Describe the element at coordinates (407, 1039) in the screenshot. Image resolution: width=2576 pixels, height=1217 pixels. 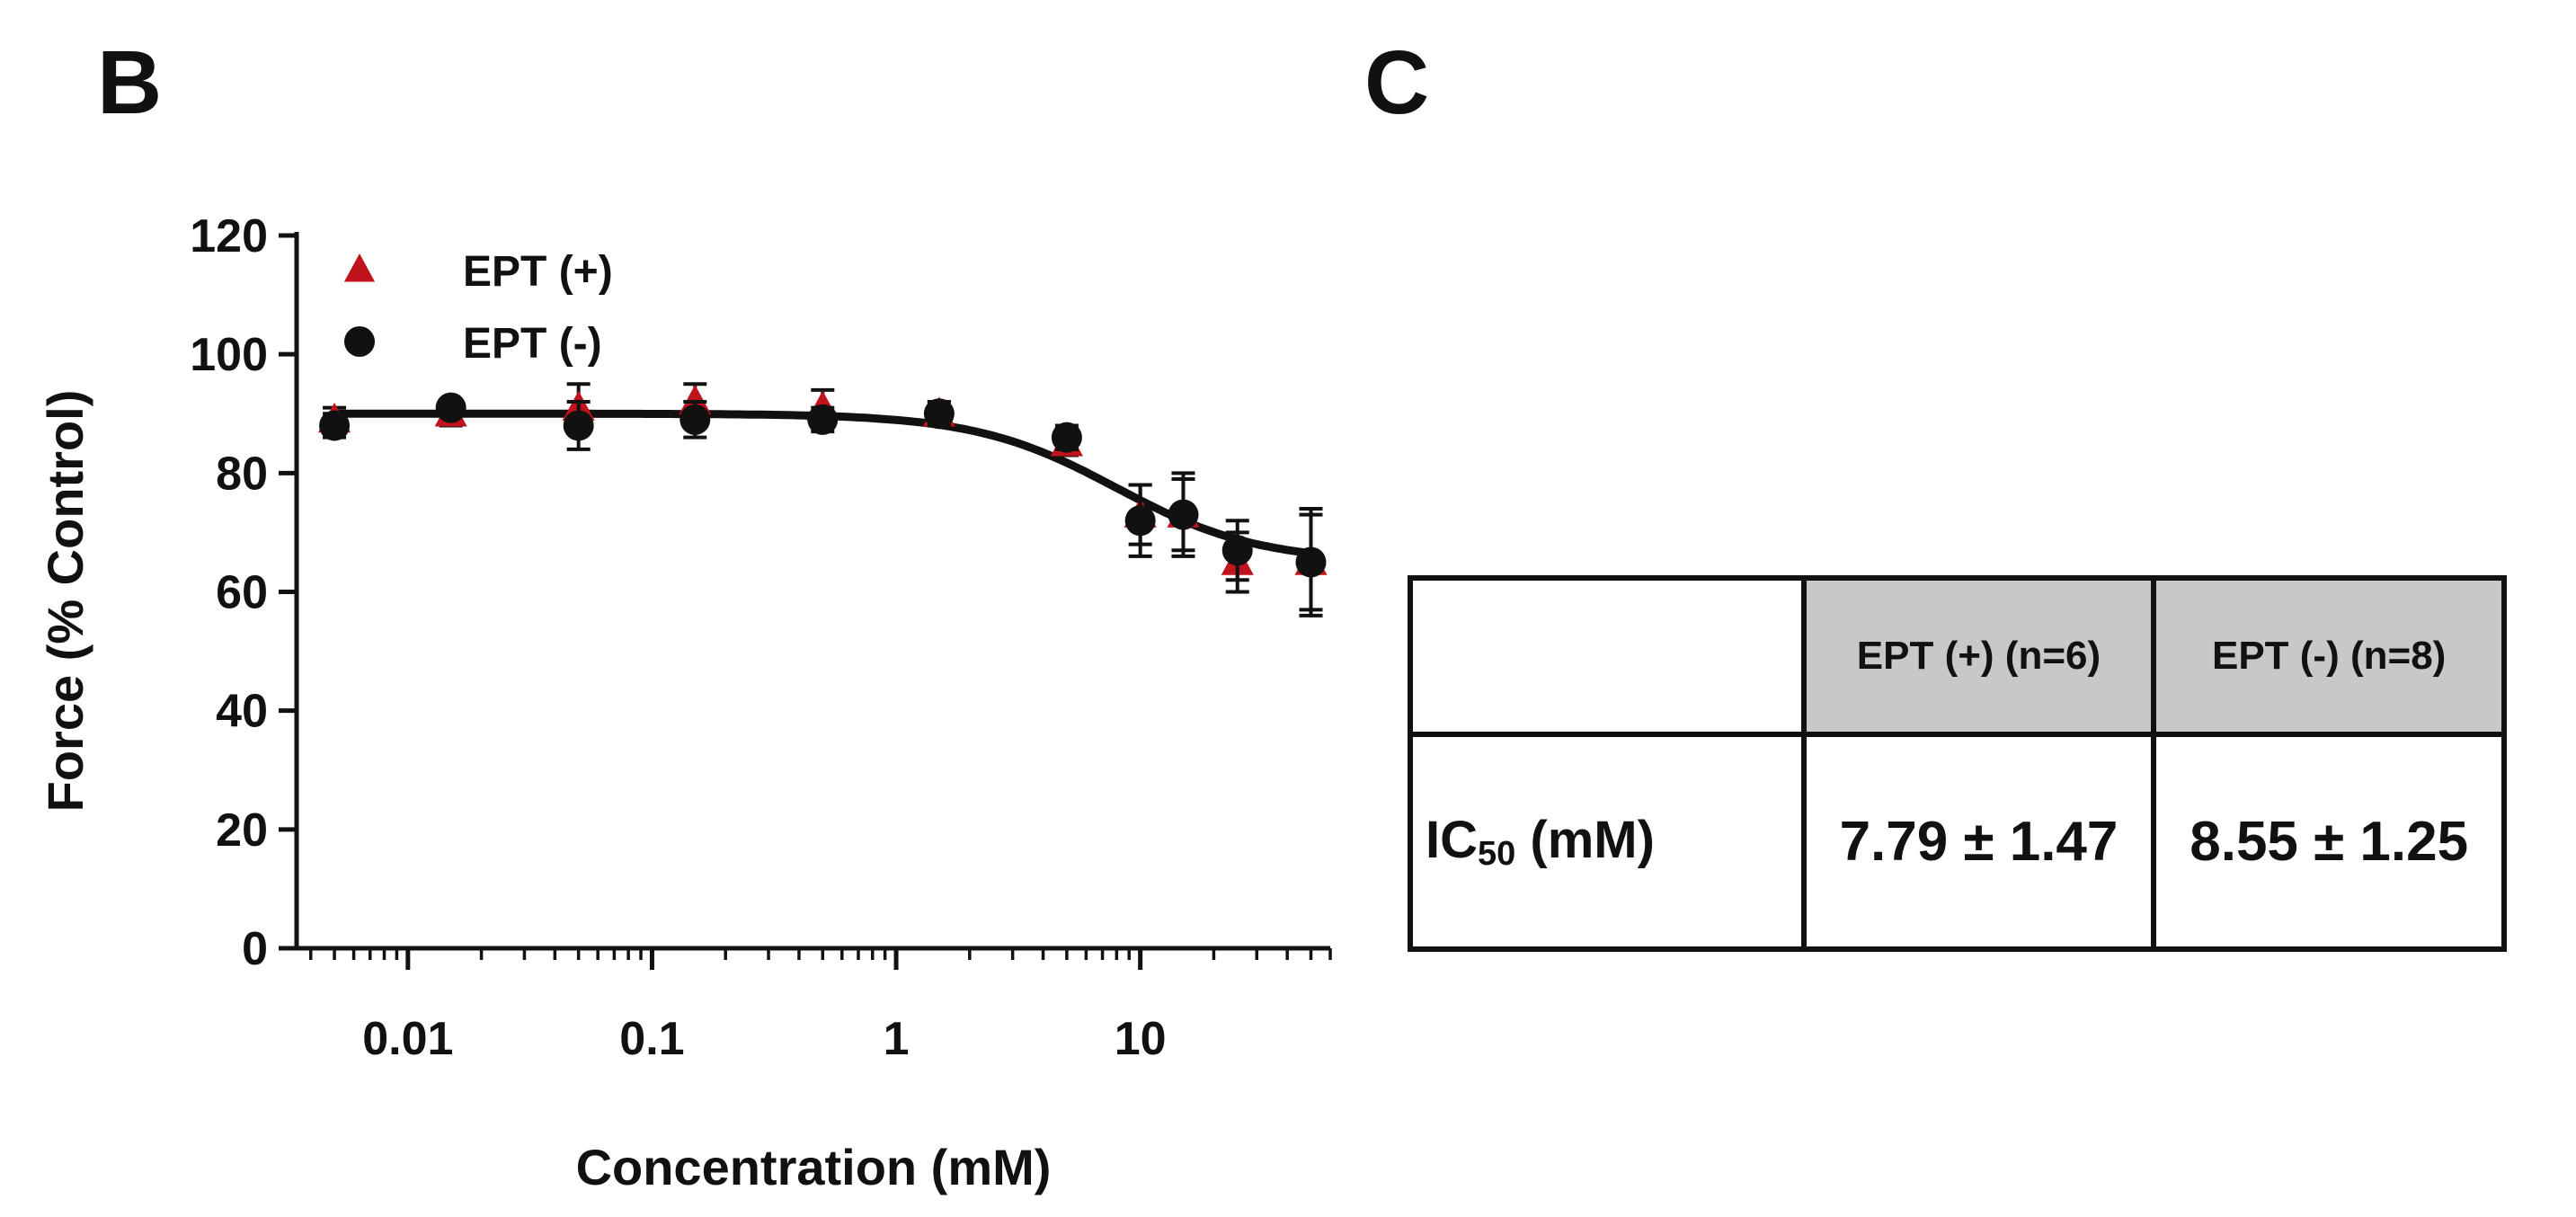
I see `x-tick-label: 0.01` at that location.